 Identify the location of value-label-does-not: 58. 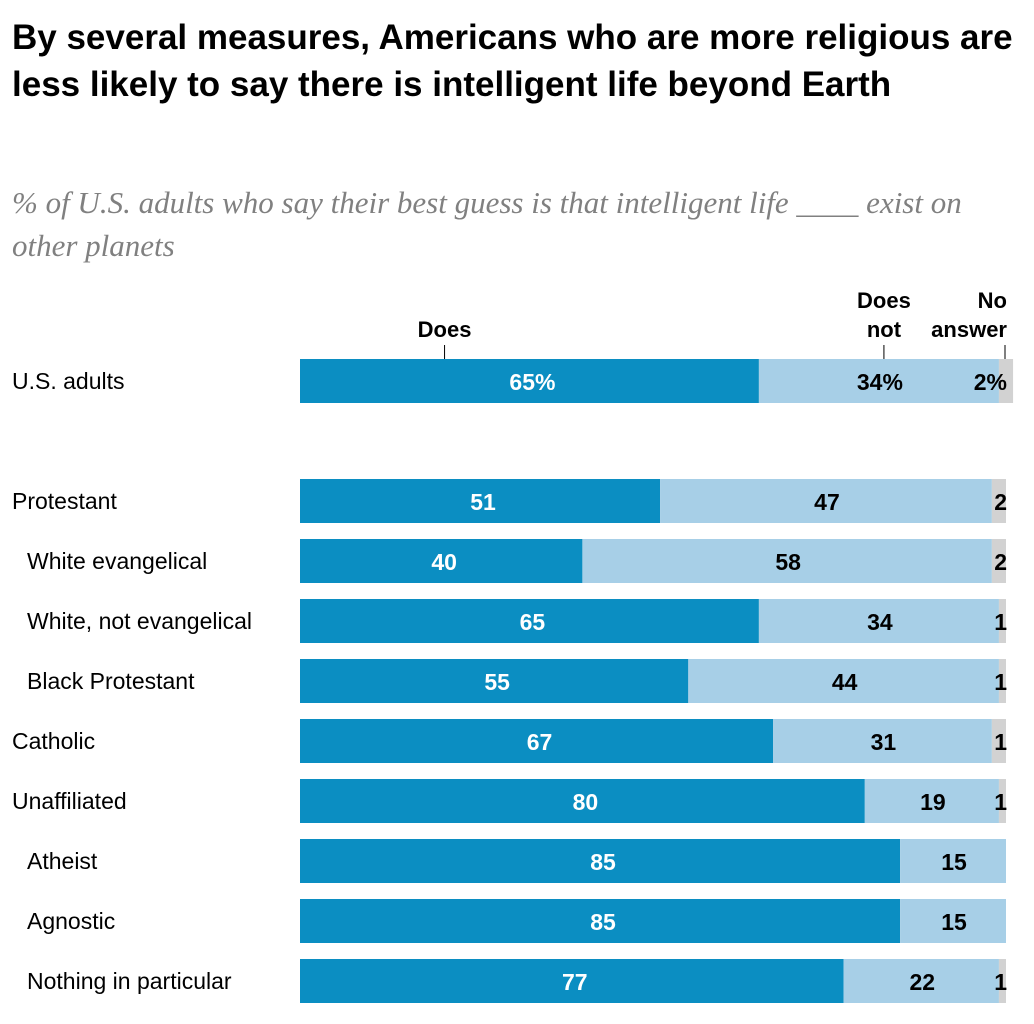
(788, 562).